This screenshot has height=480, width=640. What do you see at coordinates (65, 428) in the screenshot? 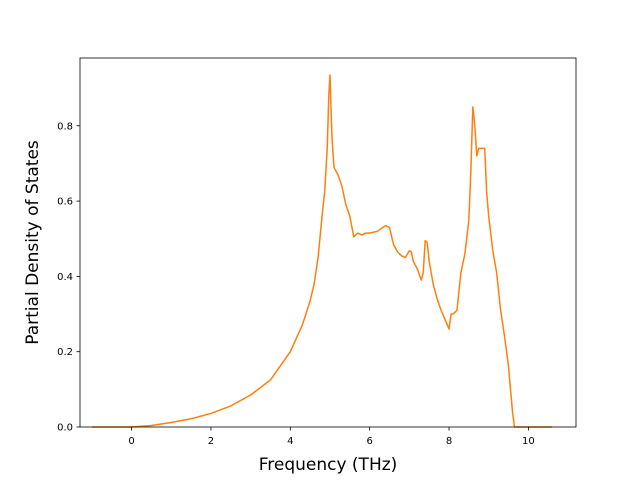
I see `y-tick-label: 0.0` at bounding box center [65, 428].